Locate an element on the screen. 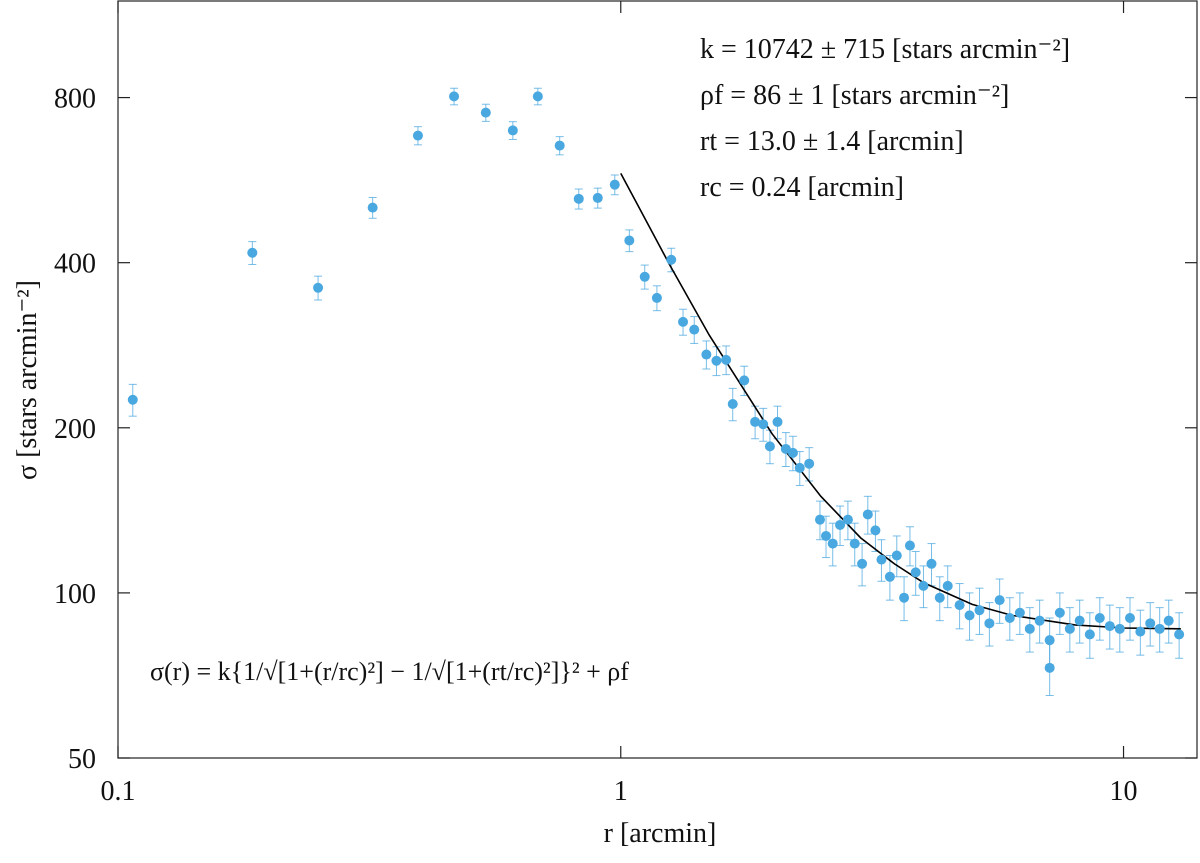  y-tick-label: 100 is located at coordinates (75, 594).